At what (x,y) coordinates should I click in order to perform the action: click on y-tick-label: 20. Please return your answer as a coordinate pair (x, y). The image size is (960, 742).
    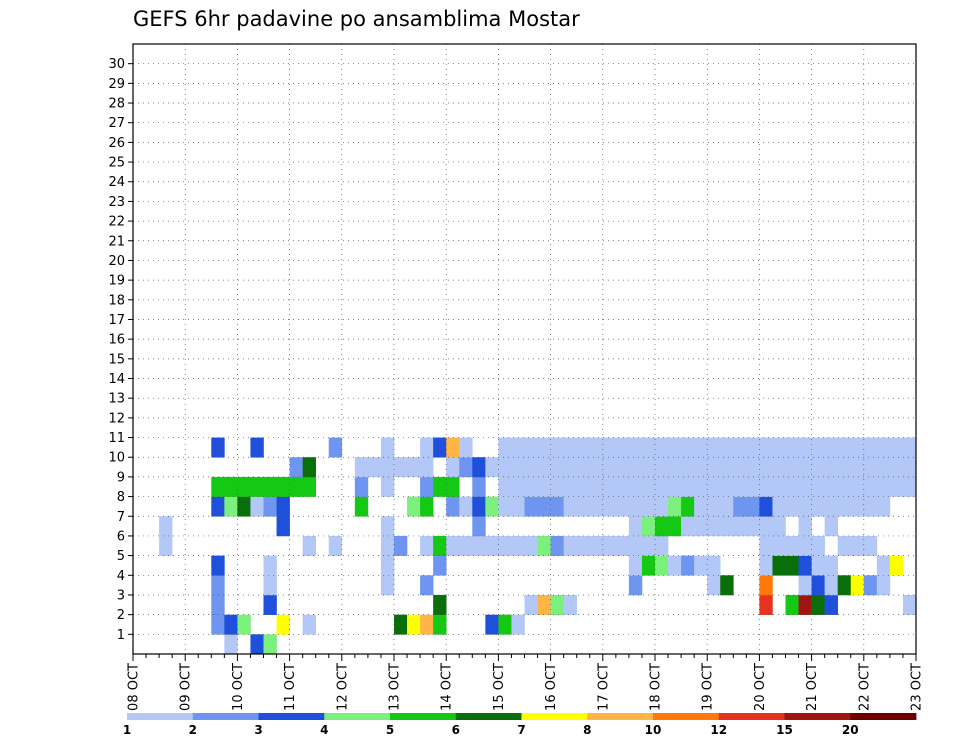
    Looking at the image, I should click on (116, 261).